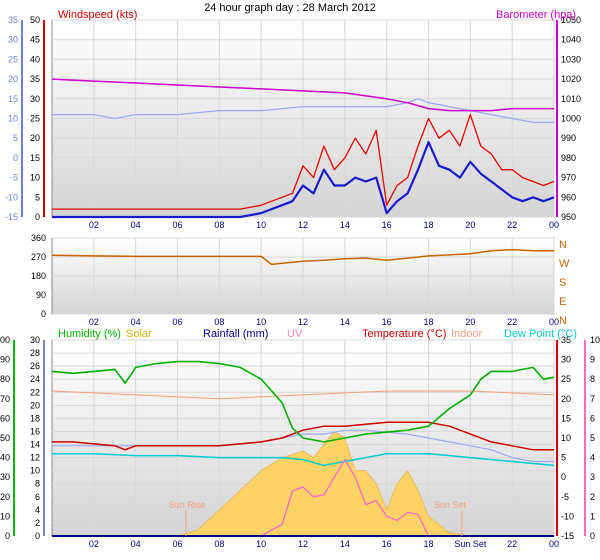 Image resolution: width=600 pixels, height=560 pixels. Describe the element at coordinates (35, 99) in the screenshot. I see `wind-tick-label: 30` at that location.